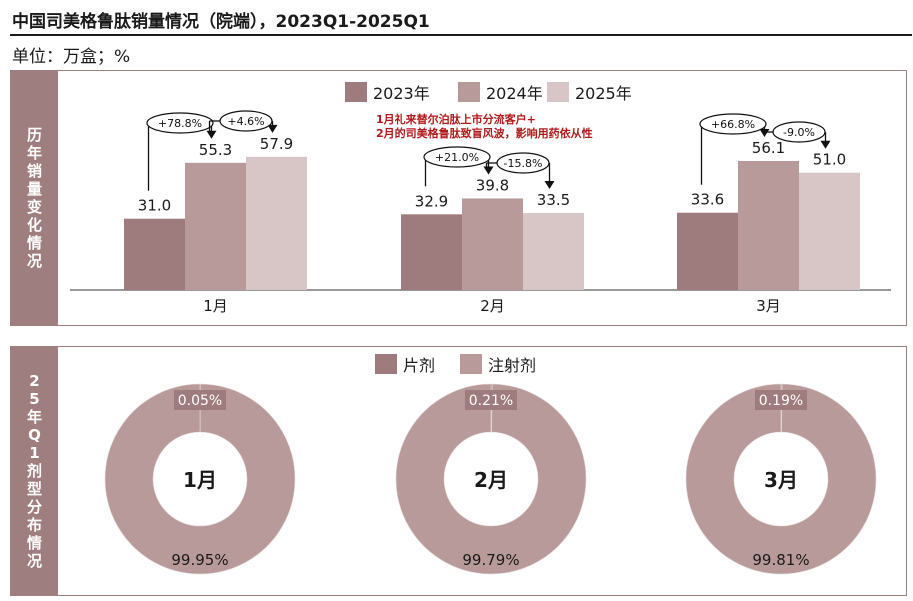  I want to click on small-slice-label: 0.05%, so click(200, 401).